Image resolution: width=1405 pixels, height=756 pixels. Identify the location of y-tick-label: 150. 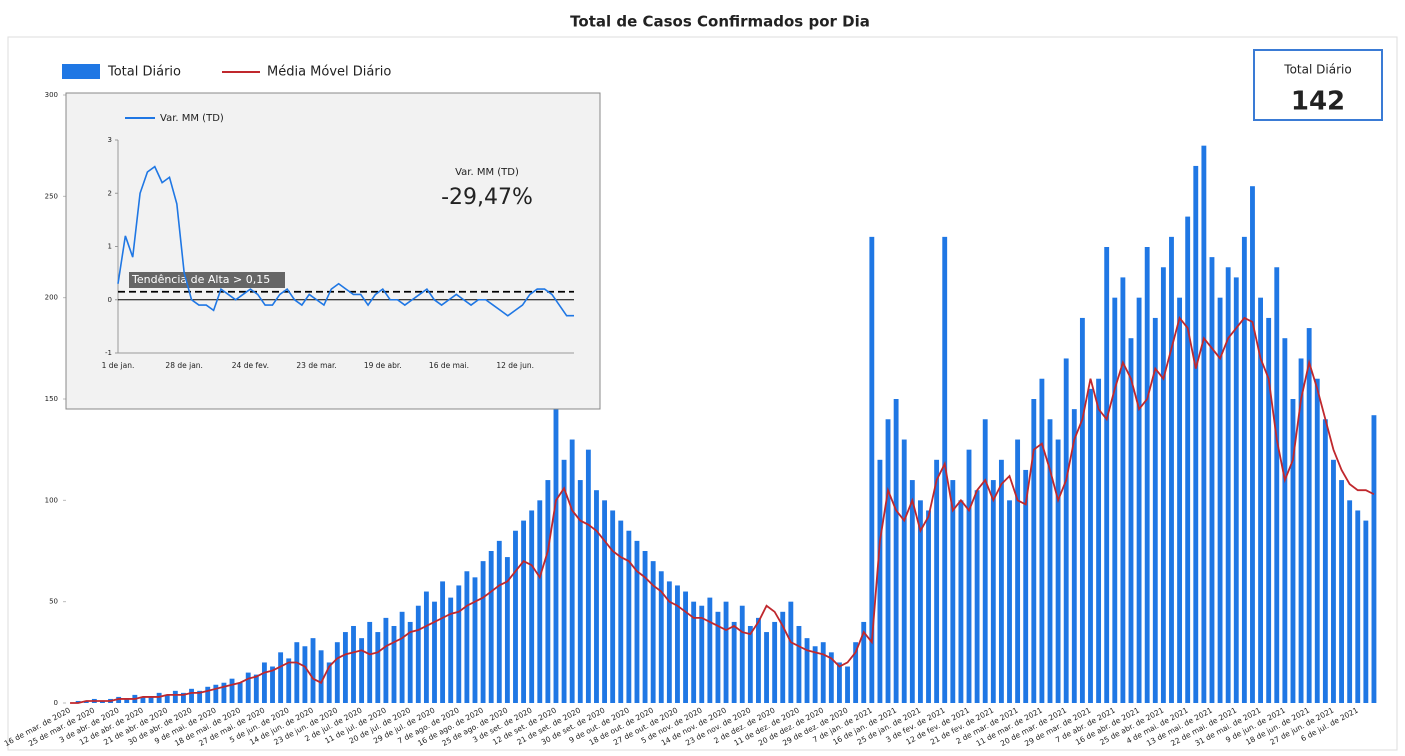
(51, 399).